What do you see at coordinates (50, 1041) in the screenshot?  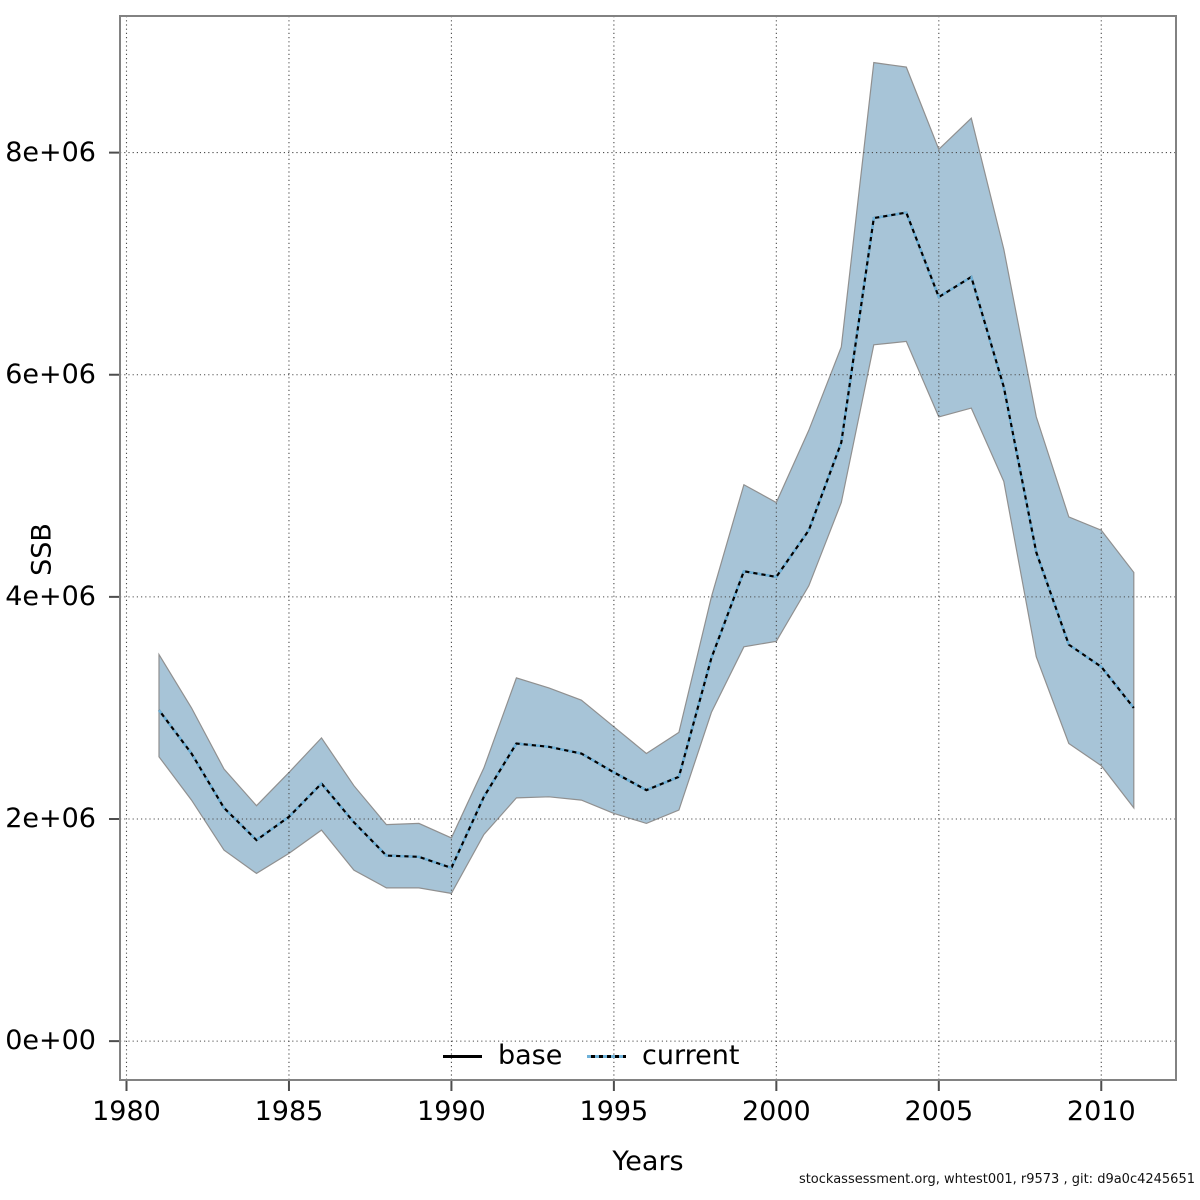 I see `y-tick-label: 0e+00` at bounding box center [50, 1041].